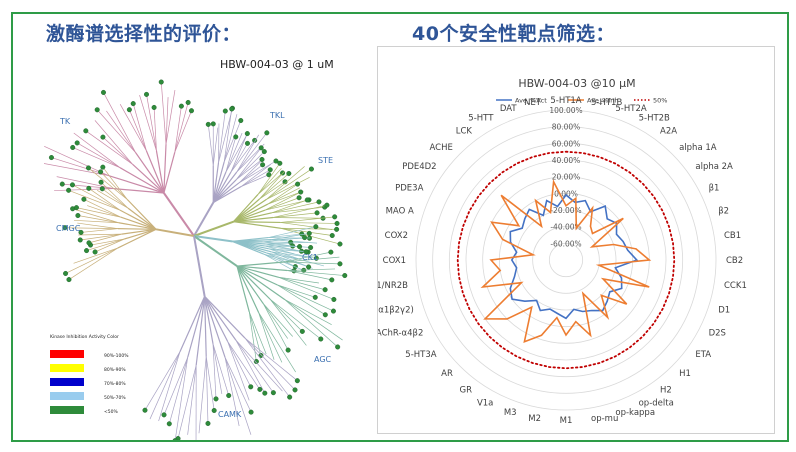  What do you see at coordinates (509, 109) in the screenshot?
I see `radar-category-label: DAT` at bounding box center [509, 109].